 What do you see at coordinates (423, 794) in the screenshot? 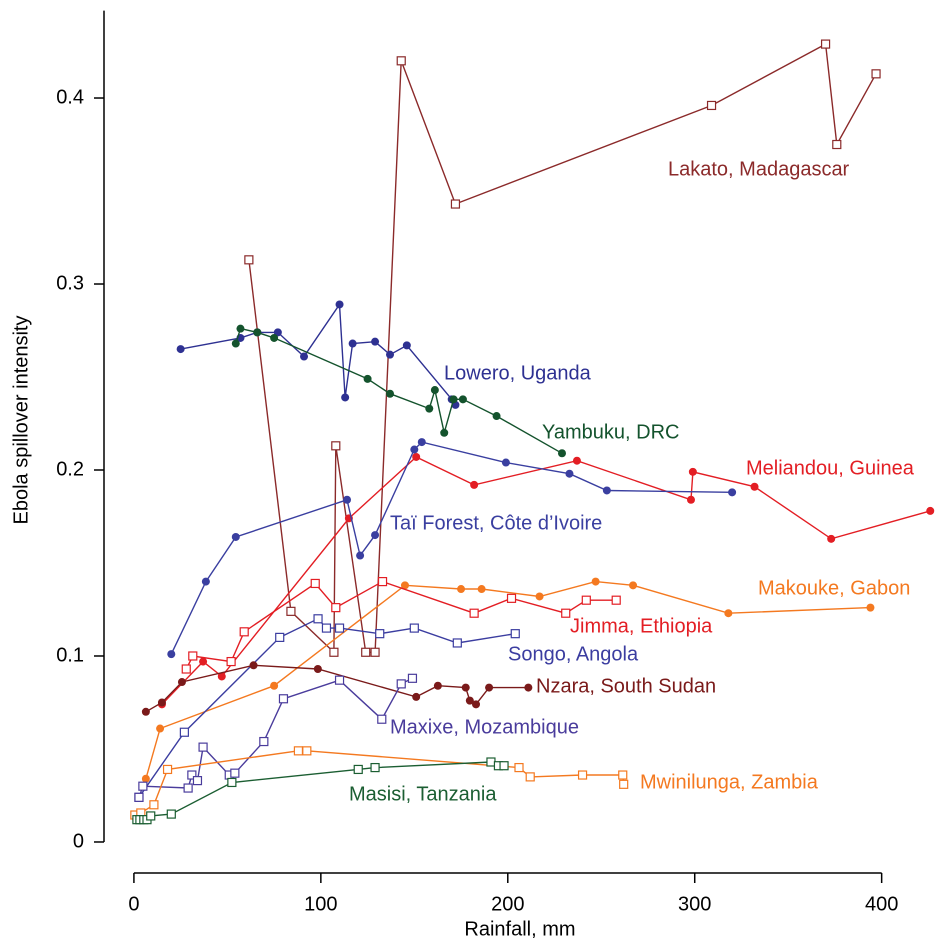
I see `series-label: Masisi, Tanzania` at bounding box center [423, 794].